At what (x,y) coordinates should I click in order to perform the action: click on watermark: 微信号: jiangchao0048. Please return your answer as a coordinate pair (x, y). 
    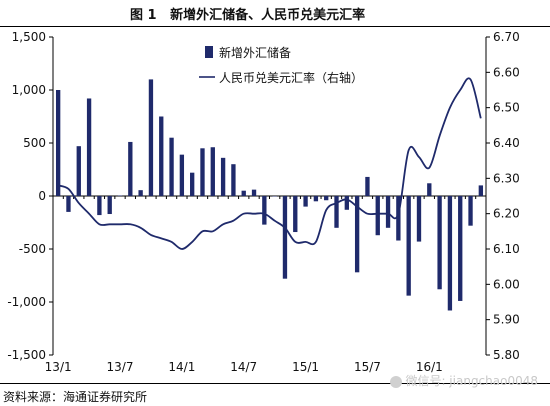
    Looking at the image, I should click on (464, 380).